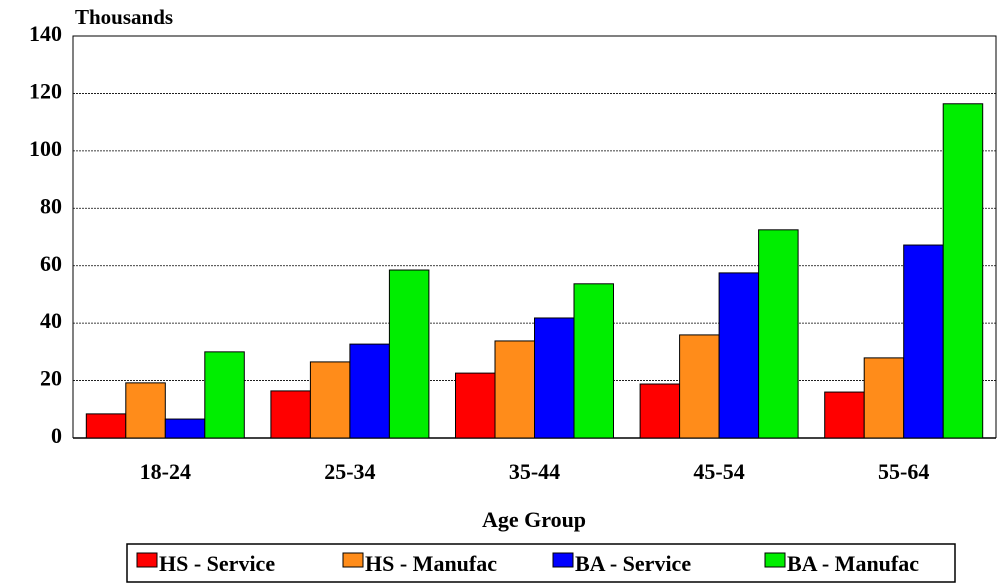  Describe the element at coordinates (45, 33) in the screenshot. I see `y-tick-label: 140` at that location.